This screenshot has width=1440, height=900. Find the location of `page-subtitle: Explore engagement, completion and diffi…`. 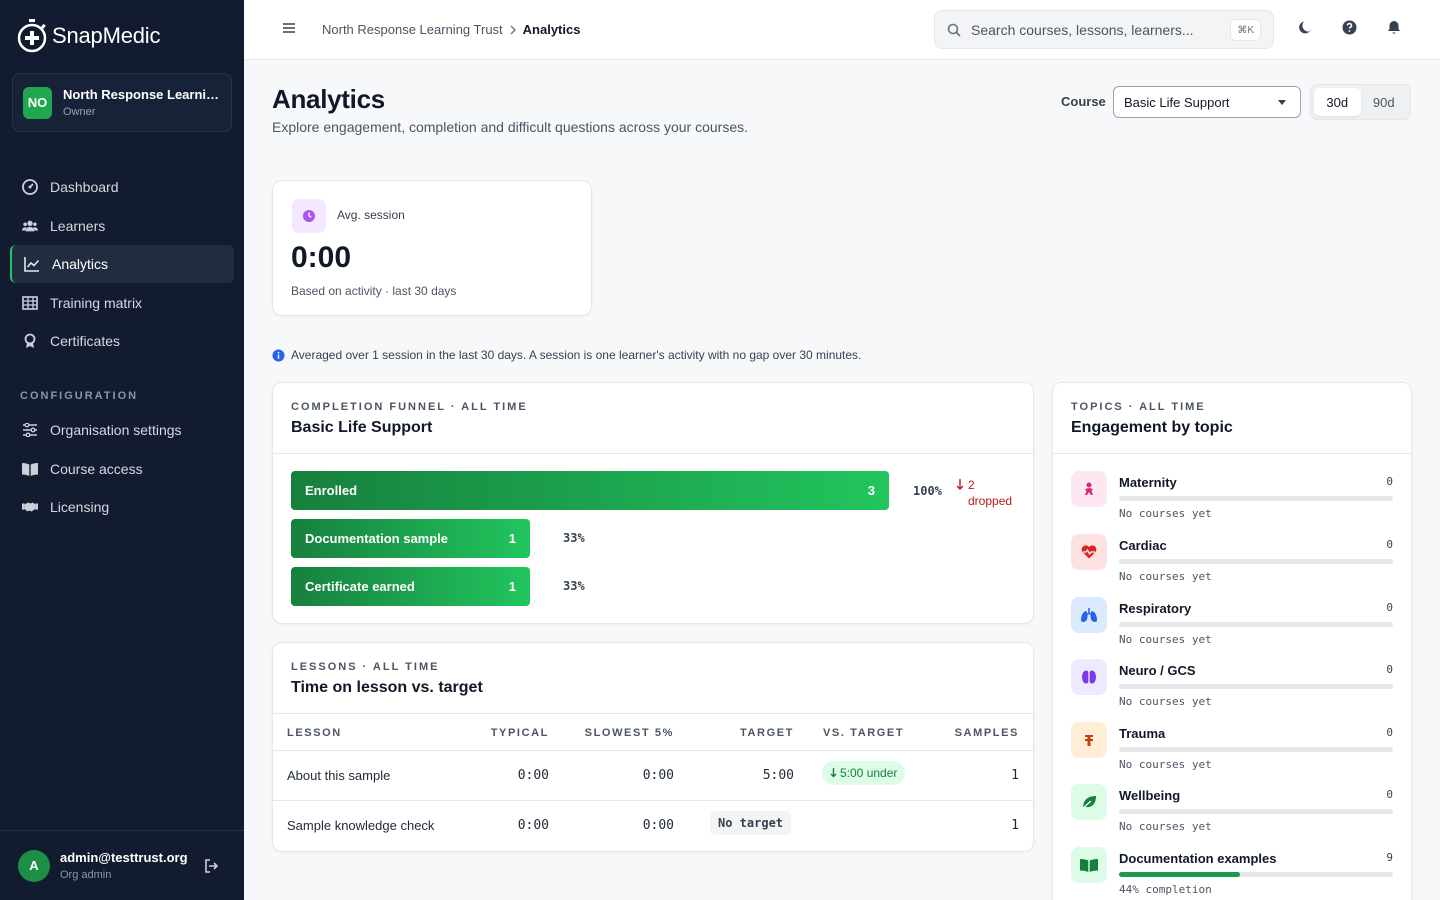

page-subtitle: Explore engagement, completion and diffi… is located at coordinates (510, 127).